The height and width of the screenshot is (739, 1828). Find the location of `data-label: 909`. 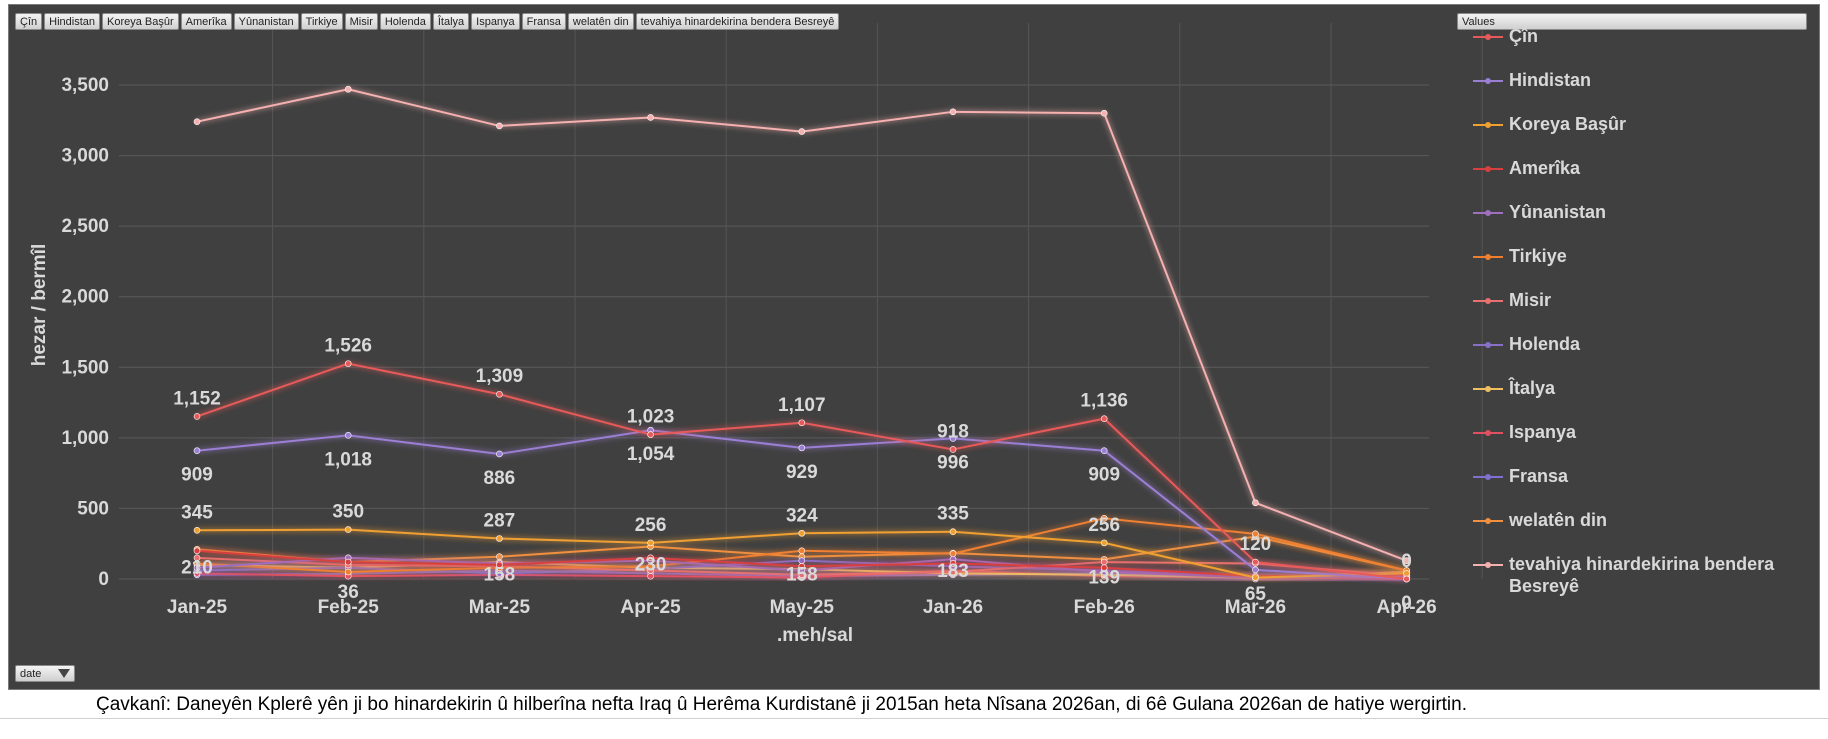

data-label: 909 is located at coordinates (197, 475).